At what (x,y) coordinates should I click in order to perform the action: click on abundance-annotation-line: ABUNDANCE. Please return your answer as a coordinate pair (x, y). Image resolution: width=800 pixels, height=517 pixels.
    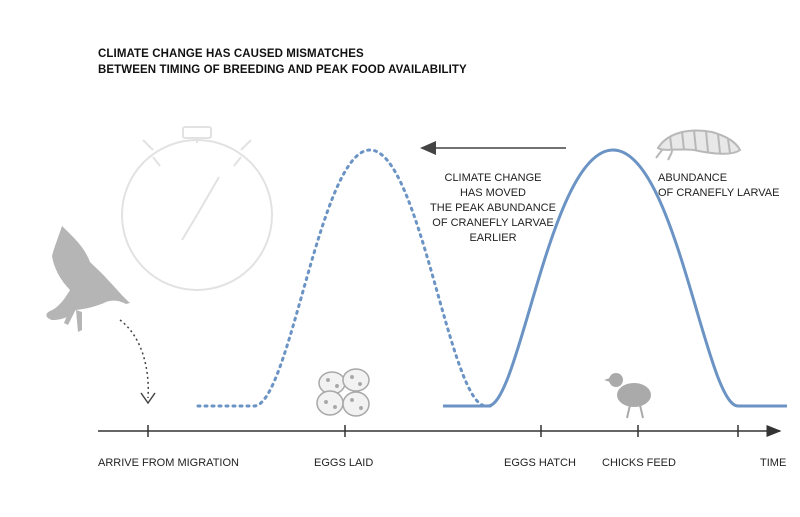
    Looking at the image, I should click on (693, 178).